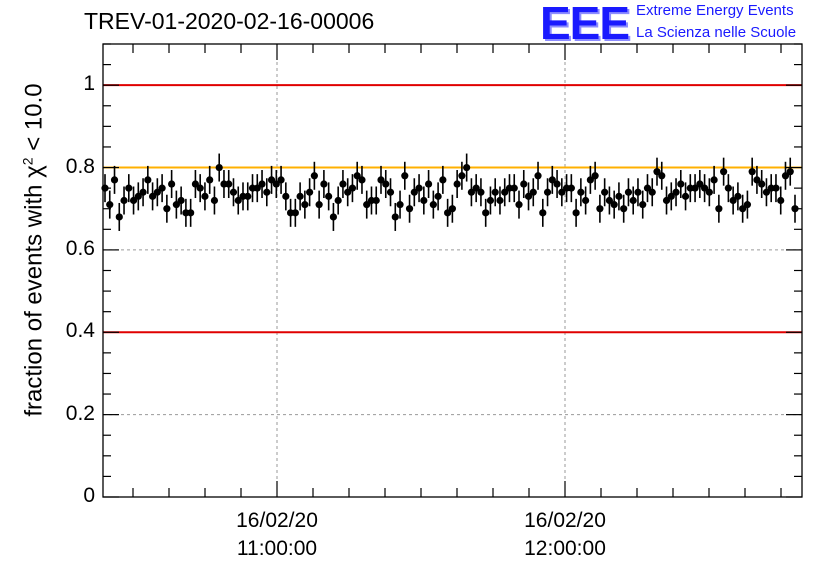 Image resolution: width=836 pixels, height=572 pixels. I want to click on logo-line-1: Extreme Energy Events, so click(715, 10).